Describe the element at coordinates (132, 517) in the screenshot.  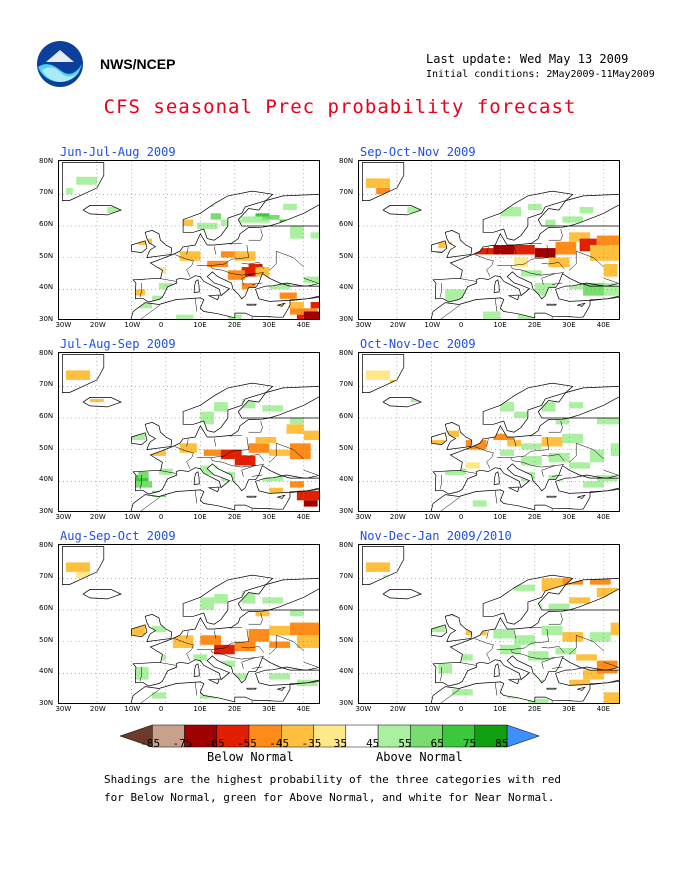
I see `lon-tick-label: 10W` at that location.